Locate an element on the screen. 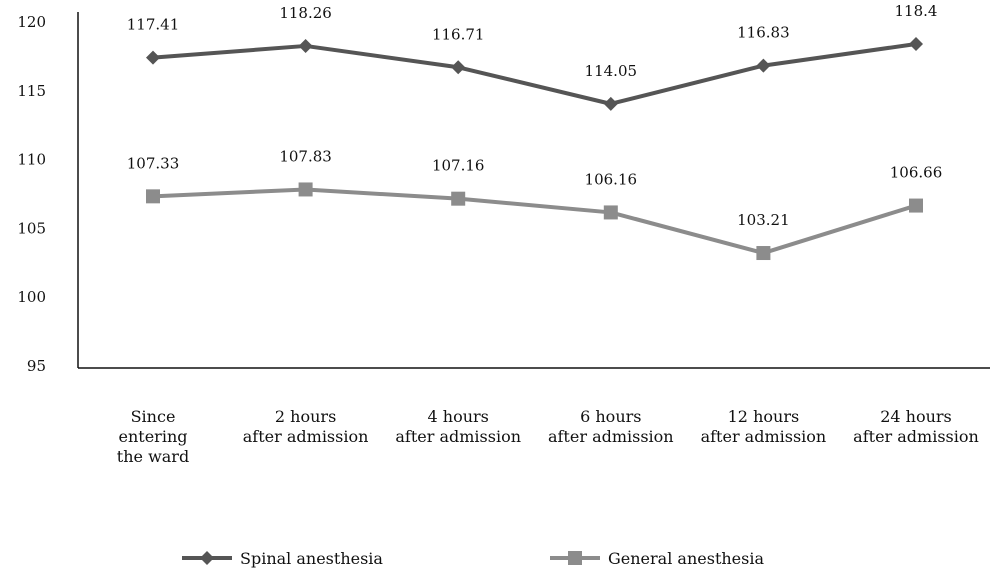  y-tick-label: 100 is located at coordinates (31, 297).